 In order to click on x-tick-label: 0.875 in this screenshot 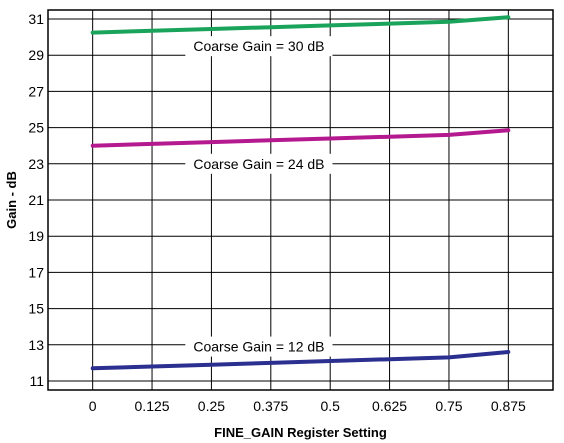, I will do `click(508, 406)`.